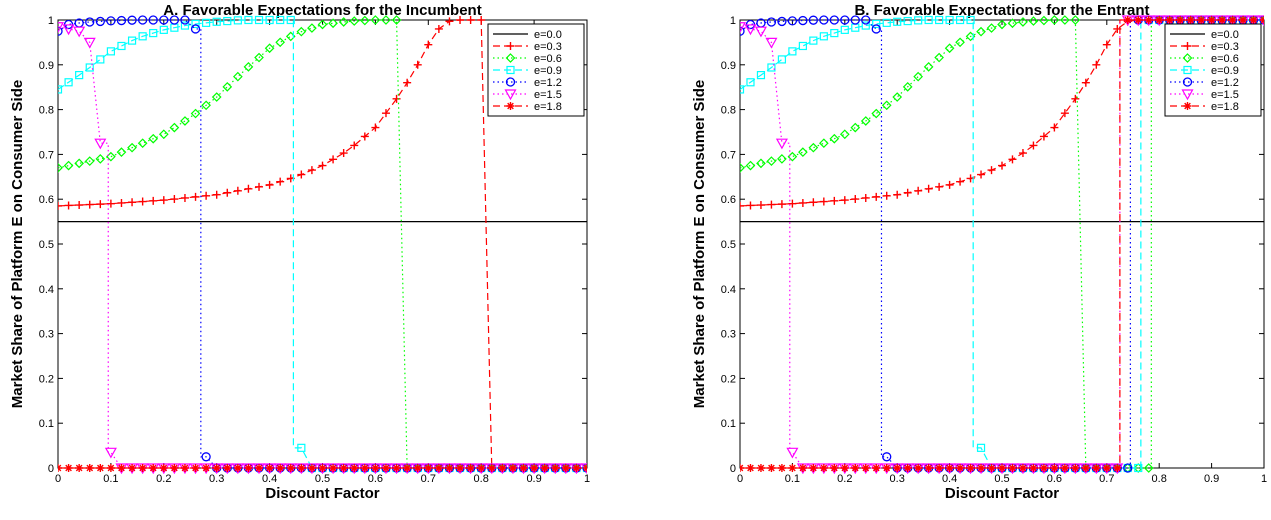  What do you see at coordinates (46, 111) in the screenshot?
I see `y-tick-label: 0.8` at bounding box center [46, 111].